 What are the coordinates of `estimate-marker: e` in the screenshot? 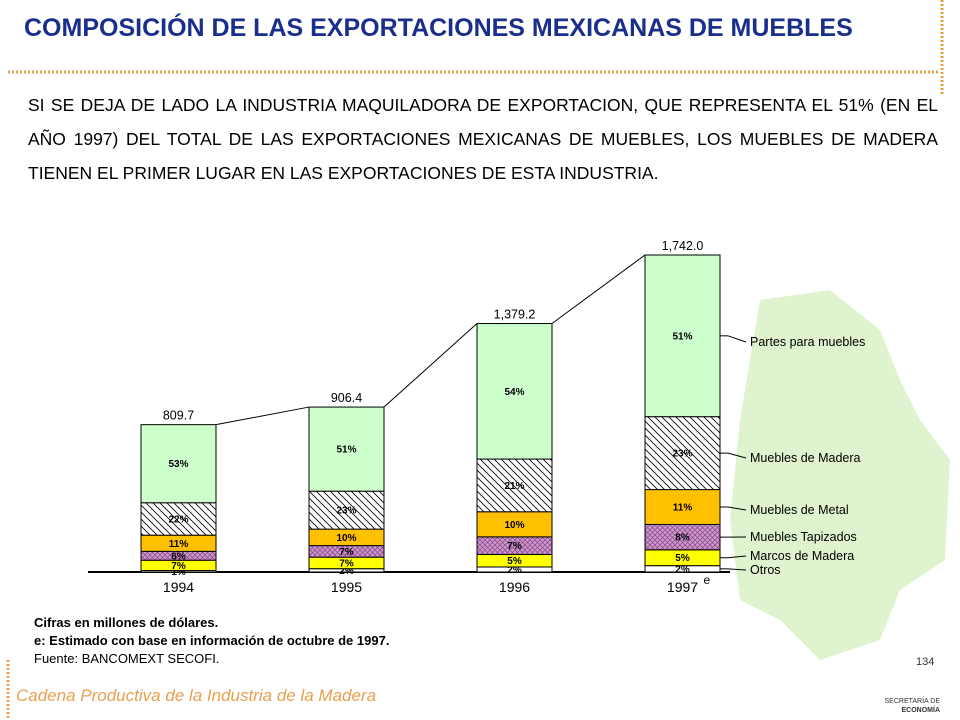 It's located at (707, 580).